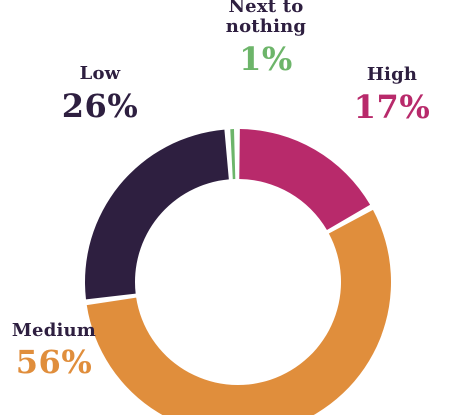  What do you see at coordinates (305, 180) in the screenshot?
I see `slice-high` at bounding box center [305, 180].